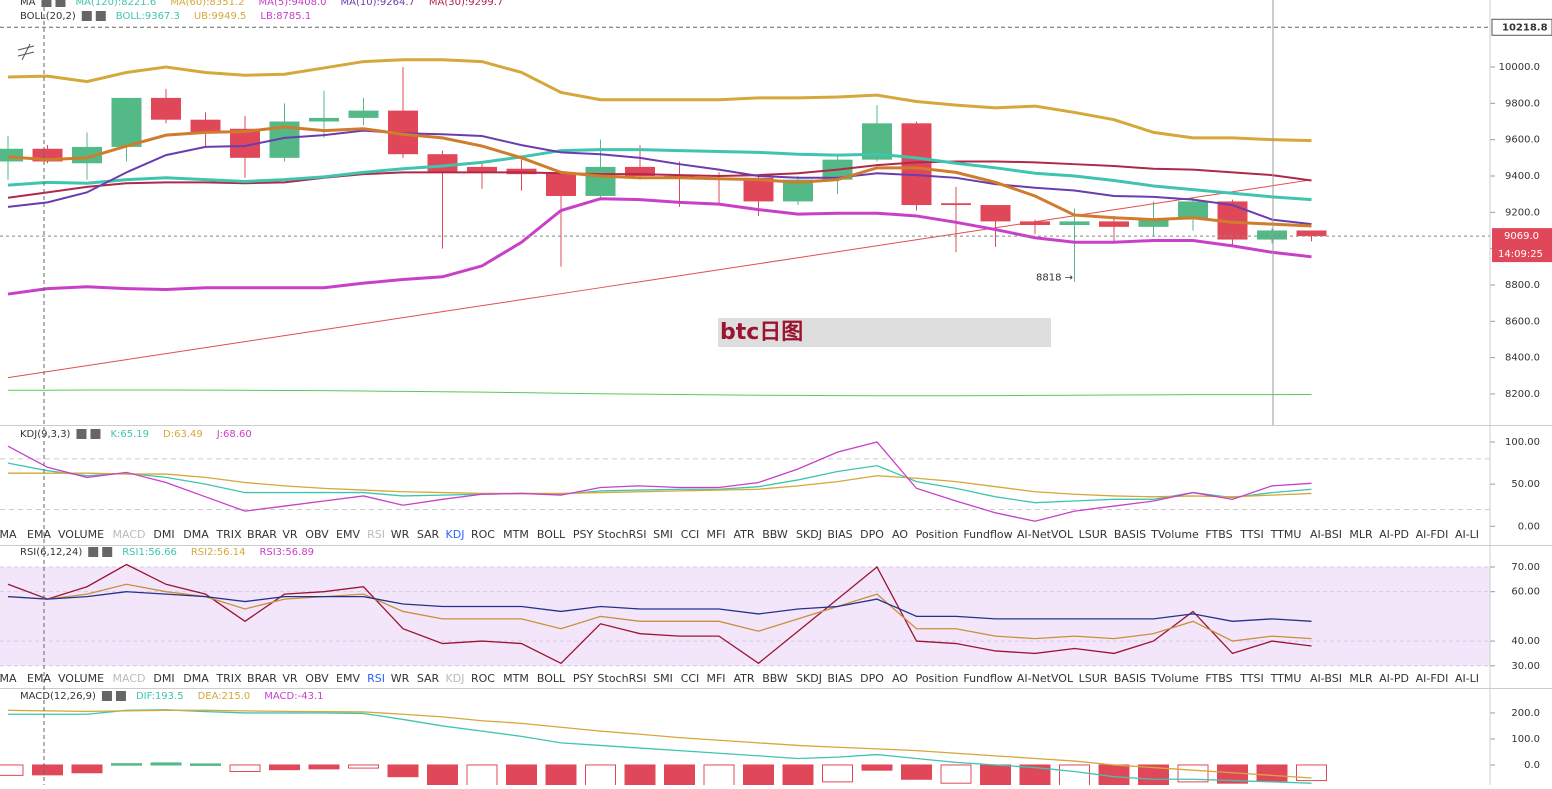 The width and height of the screenshot is (1552, 789). What do you see at coordinates (659, 246) in the screenshot?
I see `indicator-line` at bounding box center [659, 246].